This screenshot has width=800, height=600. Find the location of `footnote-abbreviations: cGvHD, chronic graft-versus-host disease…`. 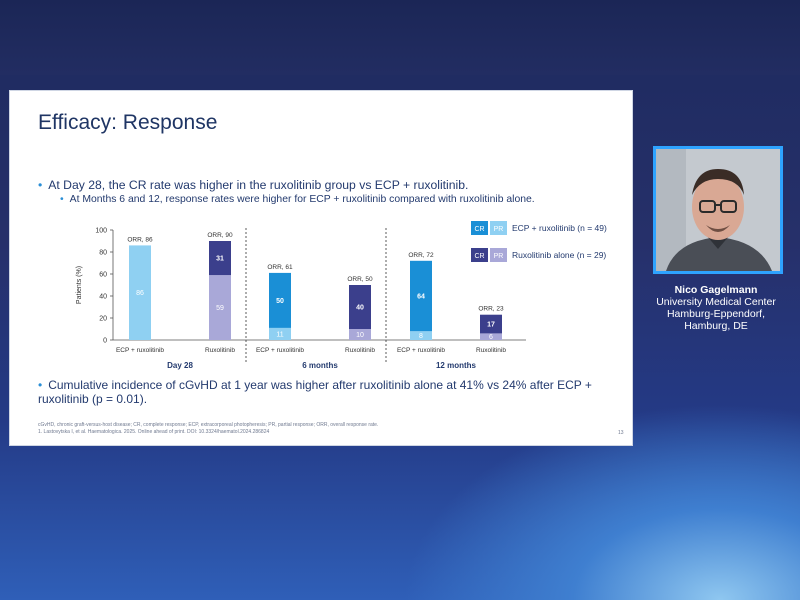

footnote-abbreviations: cGvHD, chronic graft-versus-host disease… is located at coordinates (208, 425).